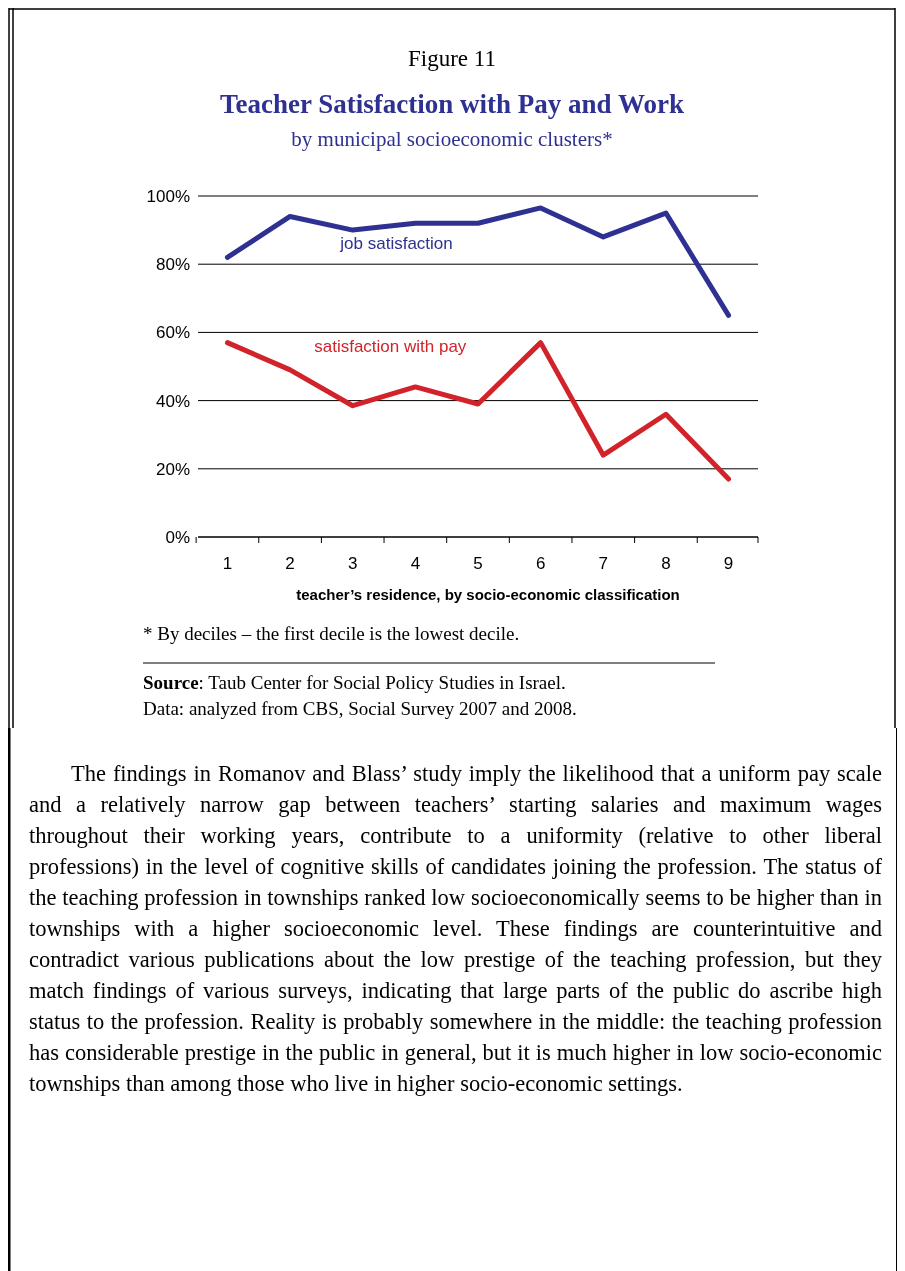  Describe the element at coordinates (452, 104) in the screenshot. I see `chart-title: Teacher Satisfaction with Pay and Work` at that location.